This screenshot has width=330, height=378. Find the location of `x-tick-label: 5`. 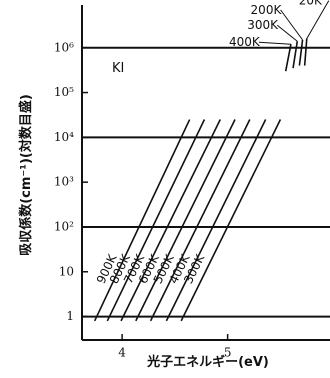

x-tick-label: 5 is located at coordinates (228, 353).